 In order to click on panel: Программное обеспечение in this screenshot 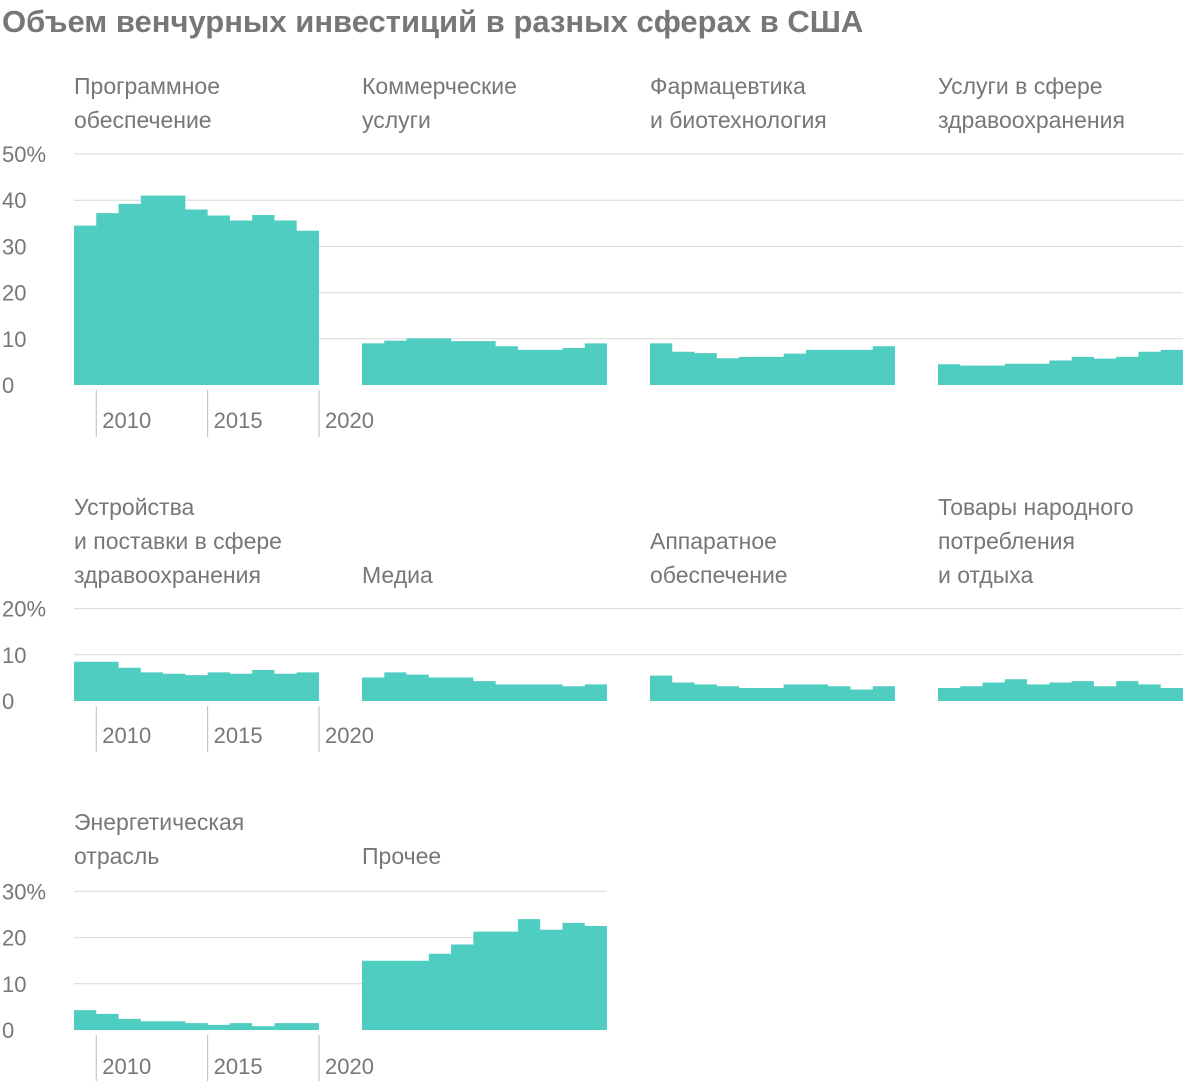, I will do `click(196, 229)`.